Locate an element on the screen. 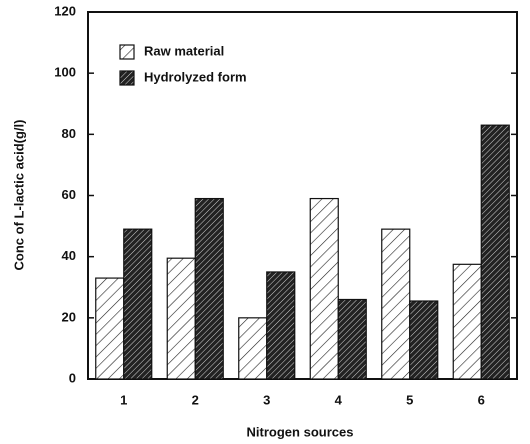 This screenshot has width=530, height=444. y-tick-label: 20 is located at coordinates (69, 316).